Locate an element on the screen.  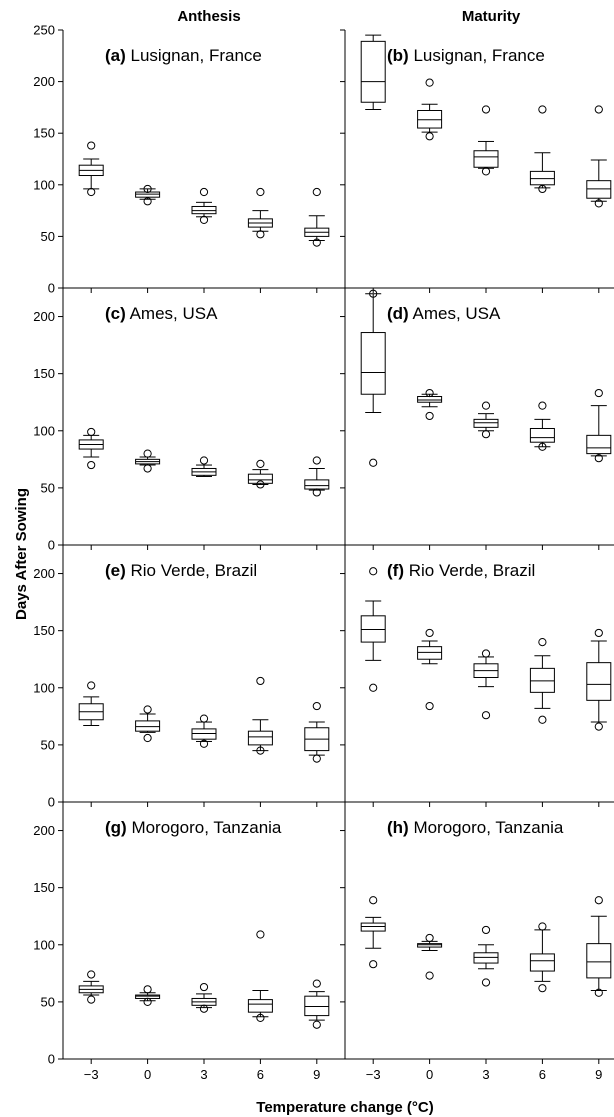
panel-label: (h) Morogoro, Tanzania is located at coordinates (475, 827).